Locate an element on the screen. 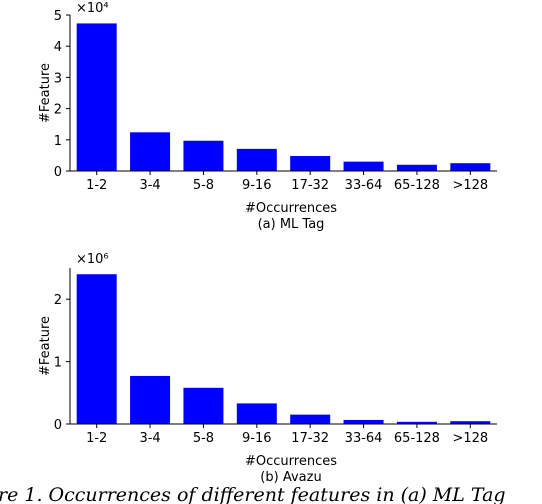  y-ticks: 0 1 2 is located at coordinates (62, 363).